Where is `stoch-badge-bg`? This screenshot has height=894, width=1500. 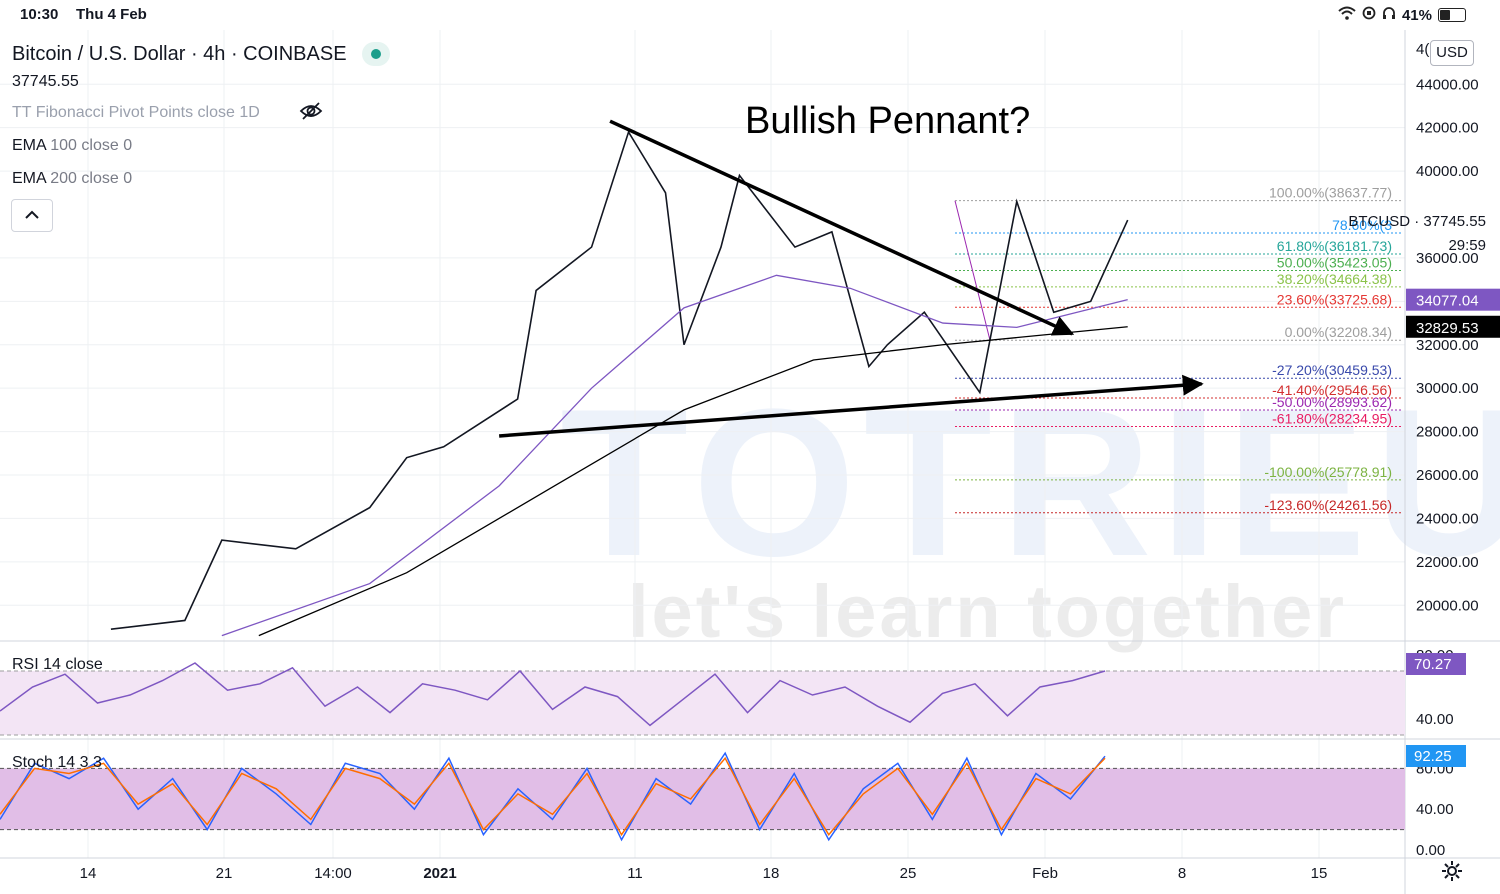
stoch-badge-bg is located at coordinates (1436, 756).